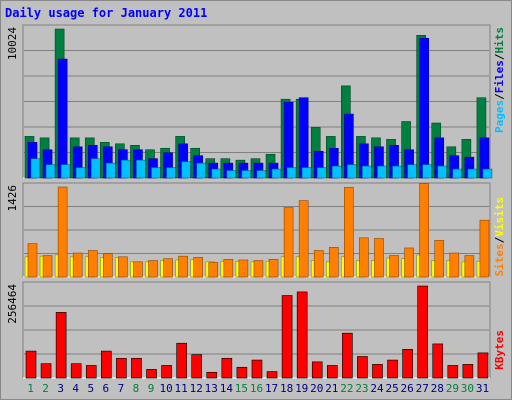 This screenshot has width=512, height=400. Describe the element at coordinates (422, 388) in the screenshot. I see `day-label: 27` at that location.